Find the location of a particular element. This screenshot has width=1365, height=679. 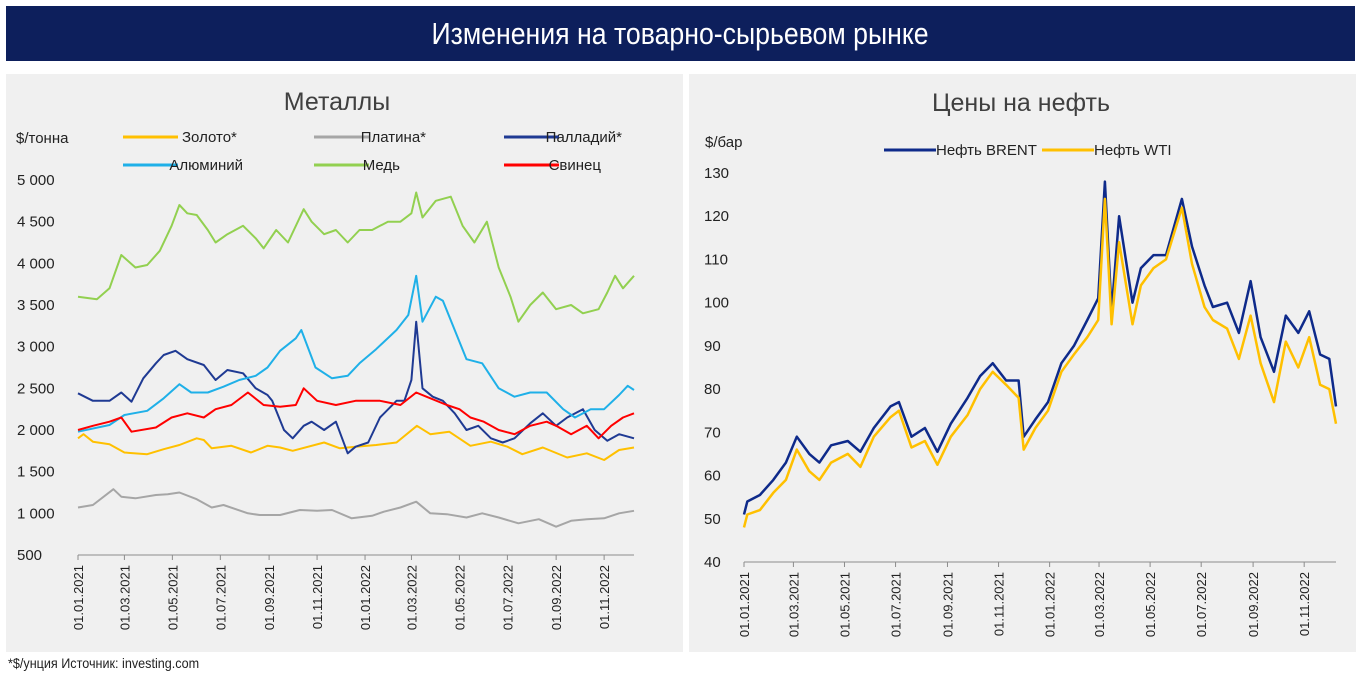

metals-series-line-палладий is located at coordinates (356, 387).